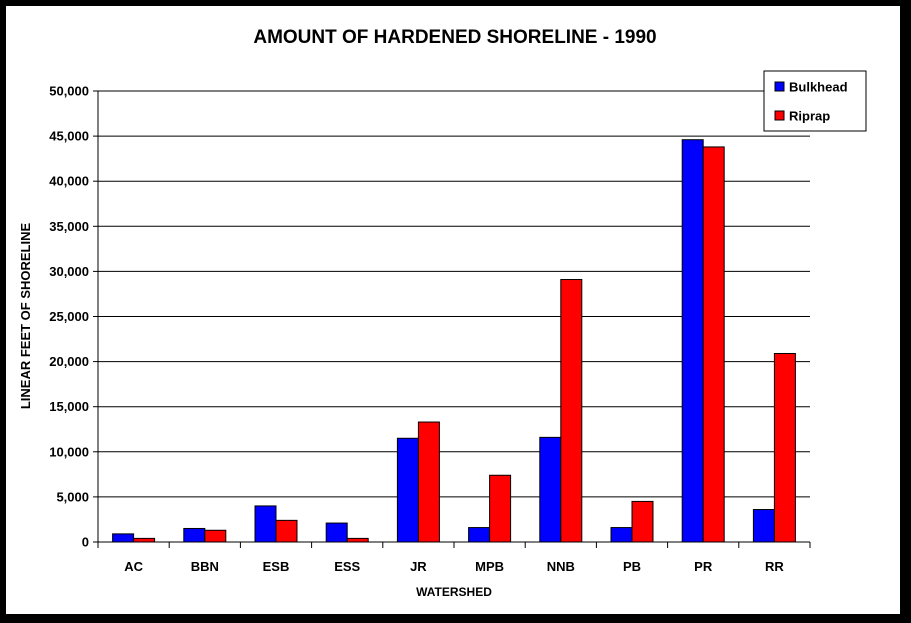 Image resolution: width=911 pixels, height=623 pixels. I want to click on bar-riprap-esb, so click(286, 531).